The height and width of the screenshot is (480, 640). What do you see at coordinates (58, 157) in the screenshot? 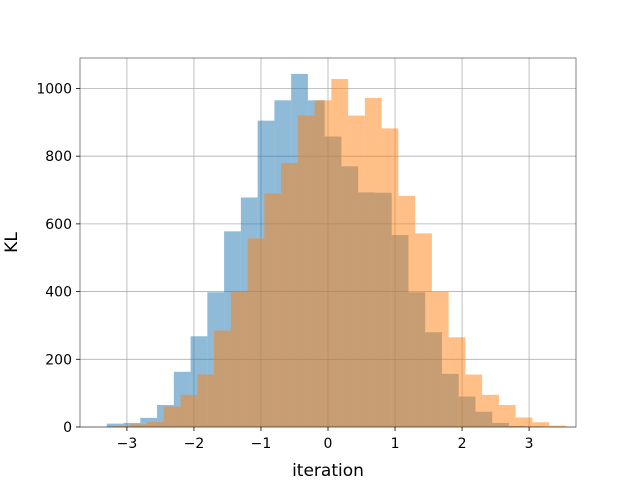
I see `y-tick-label: 800` at bounding box center [58, 157].